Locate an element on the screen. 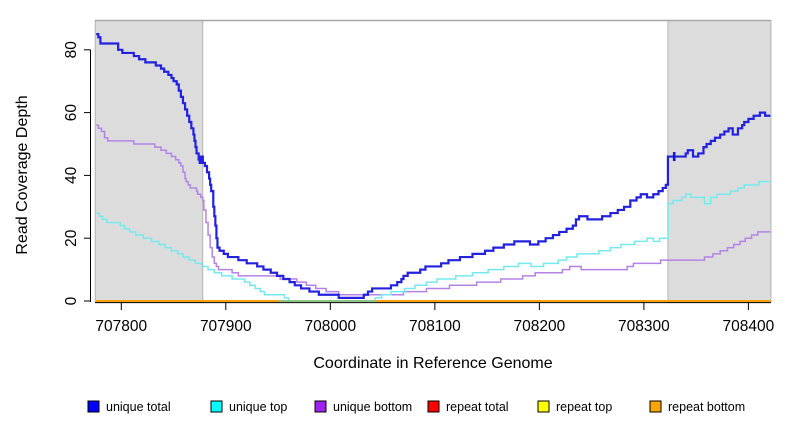  legend-label-repeat-total: repeat total is located at coordinates (477, 407).